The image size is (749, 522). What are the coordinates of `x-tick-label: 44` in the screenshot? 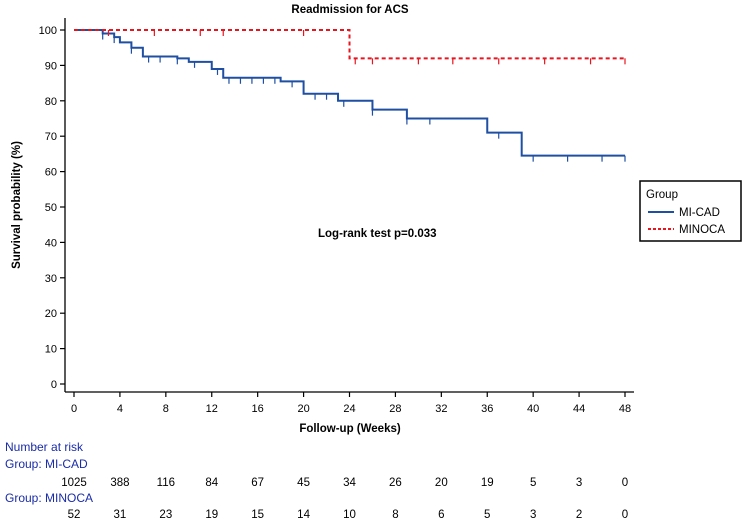 It's located at (579, 409).